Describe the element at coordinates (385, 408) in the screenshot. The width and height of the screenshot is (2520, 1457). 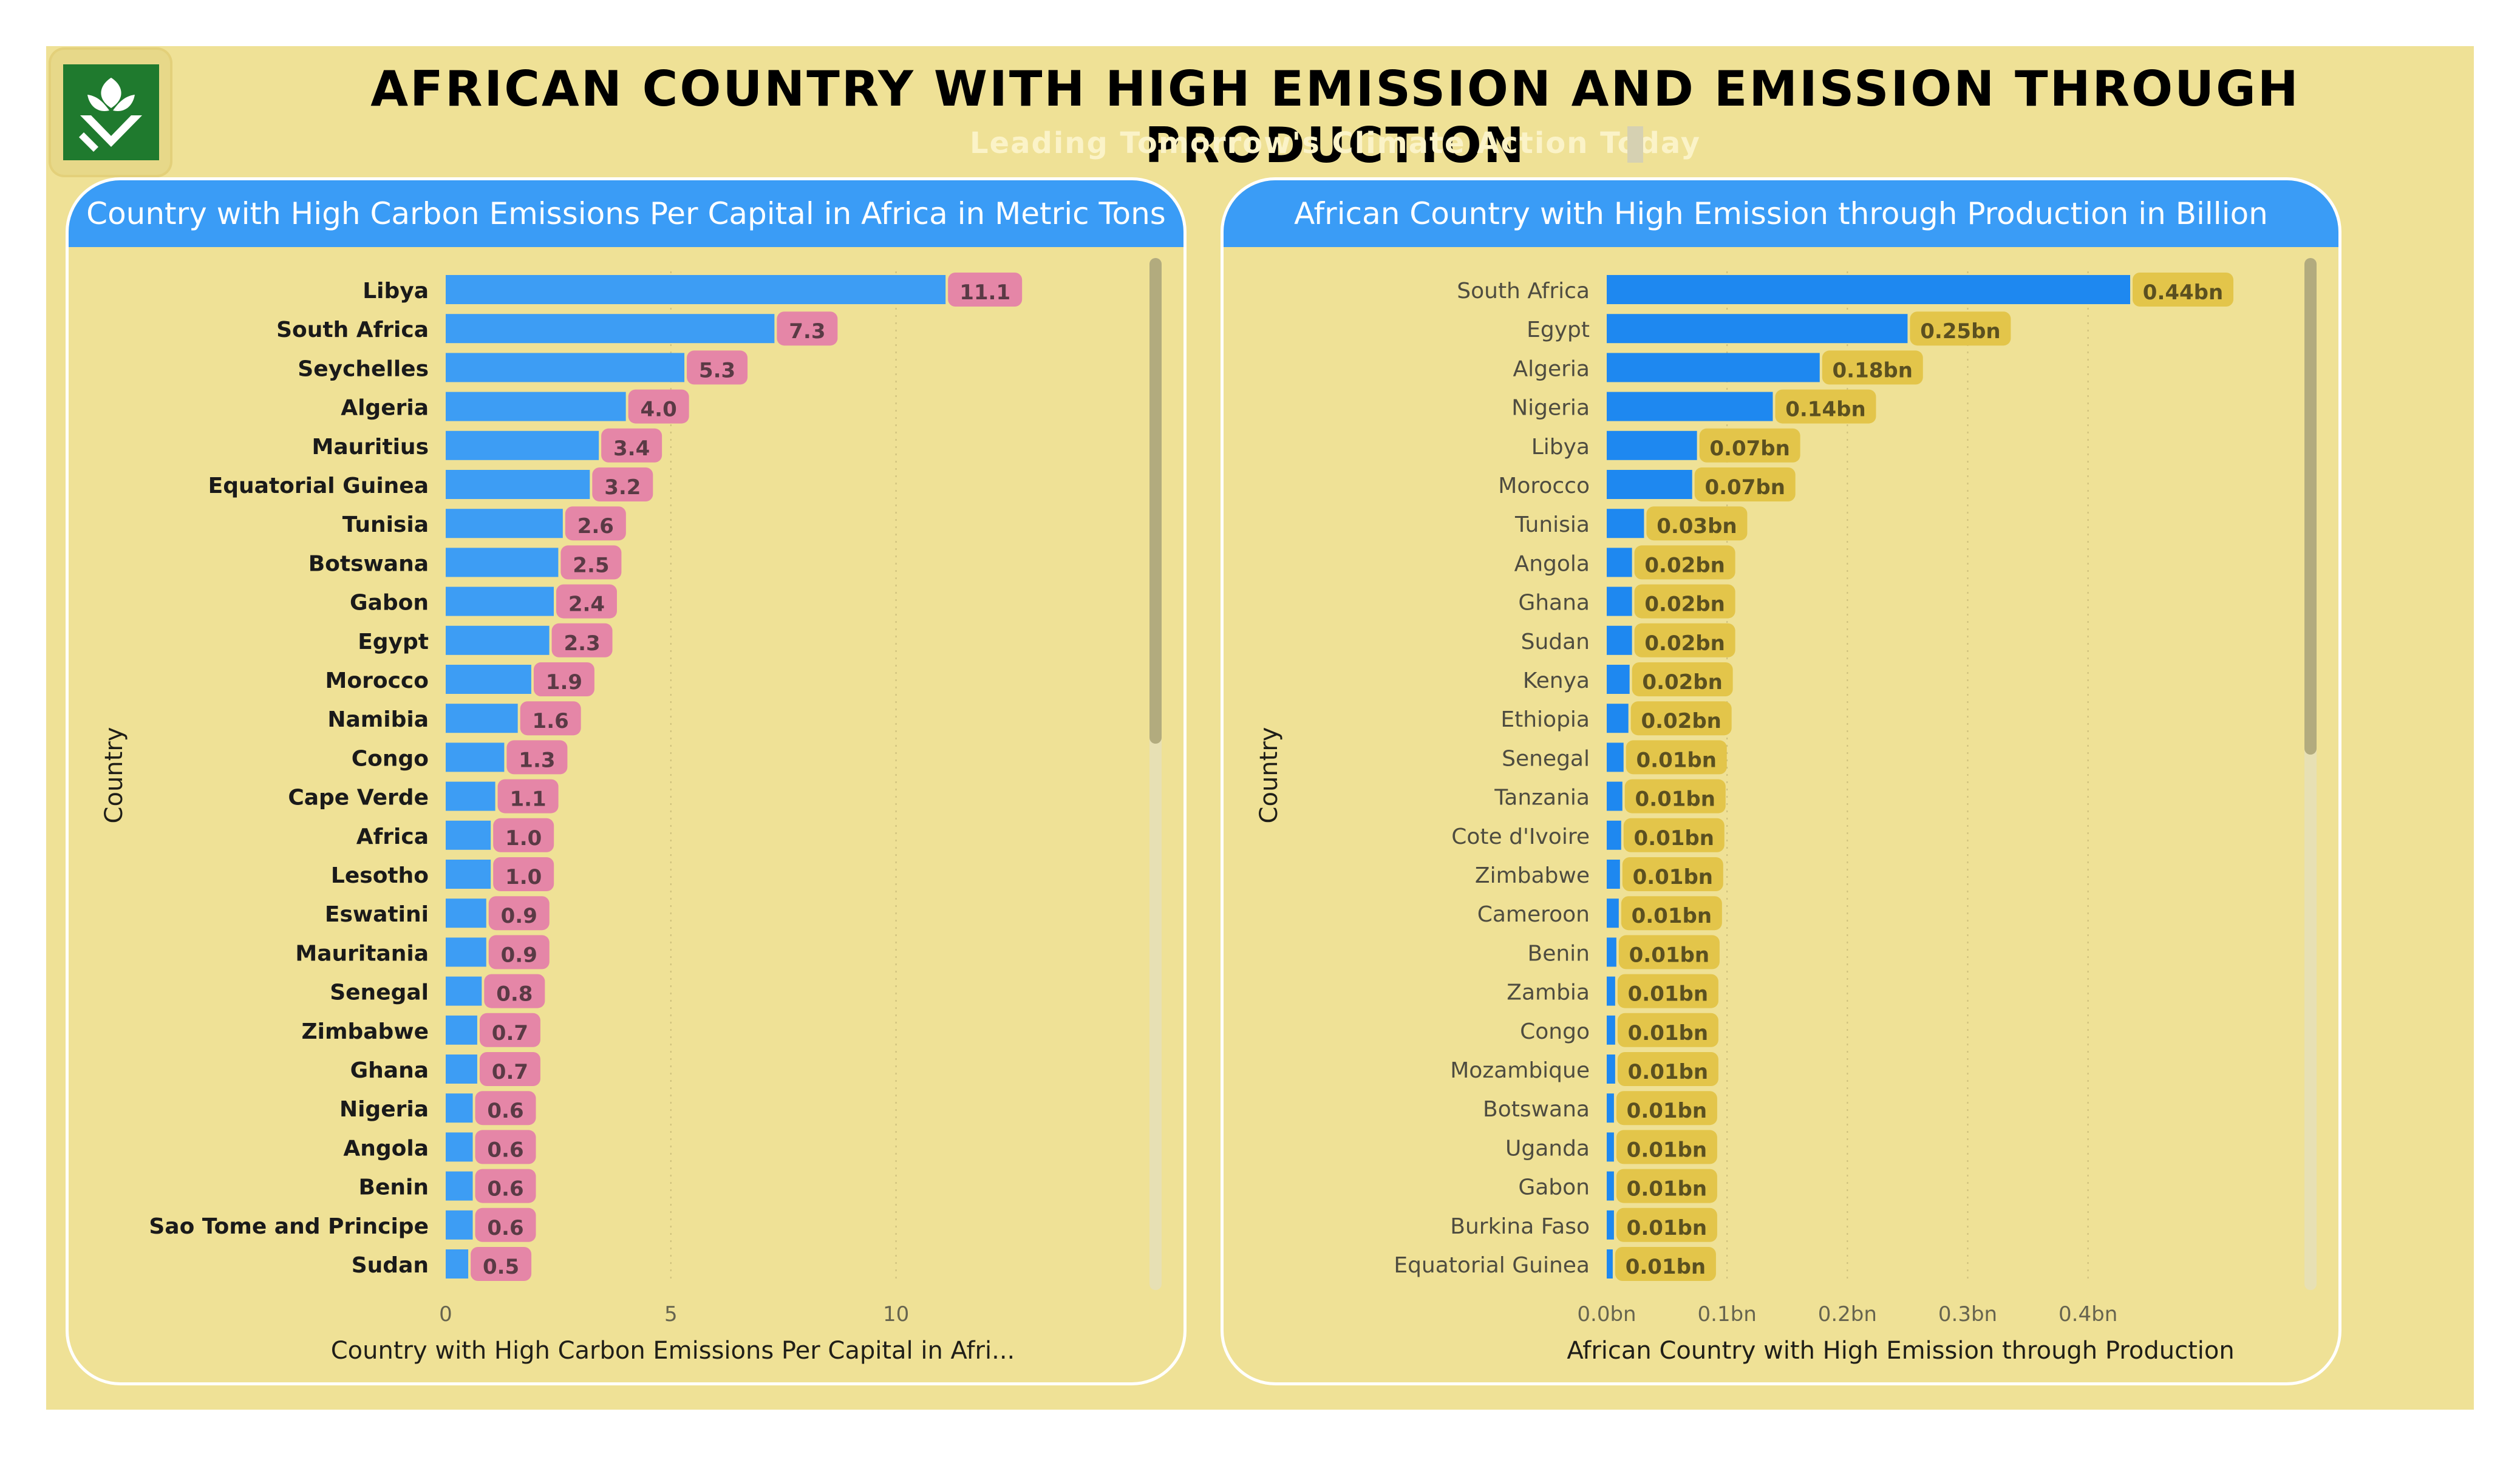
I see `category-label: Algeria` at that location.